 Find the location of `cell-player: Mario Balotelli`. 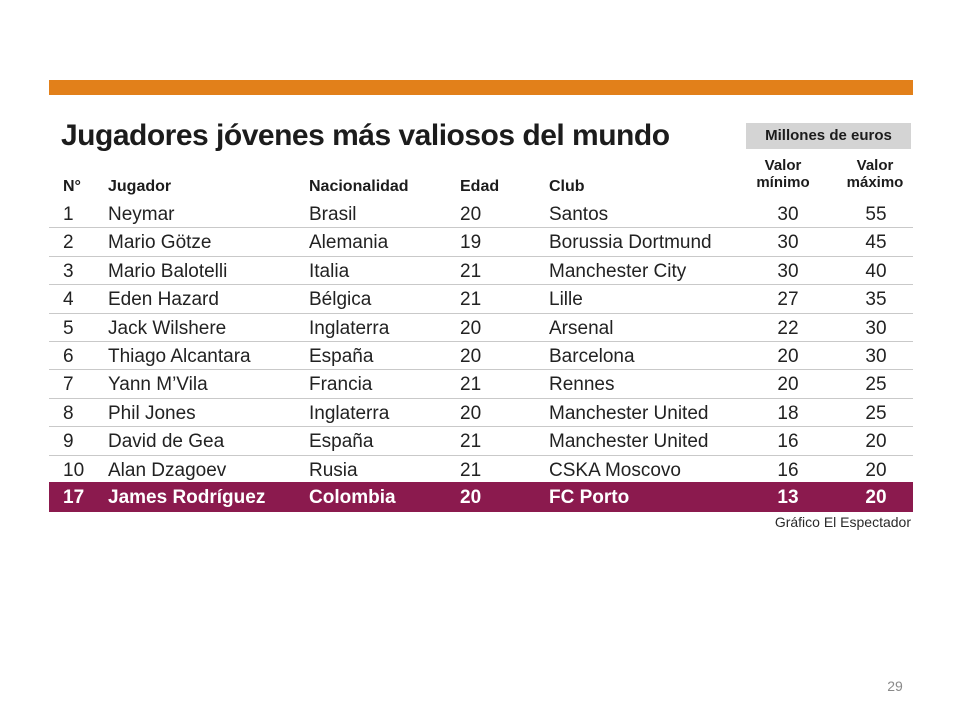

cell-player: Mario Balotelli is located at coordinates (168, 271).